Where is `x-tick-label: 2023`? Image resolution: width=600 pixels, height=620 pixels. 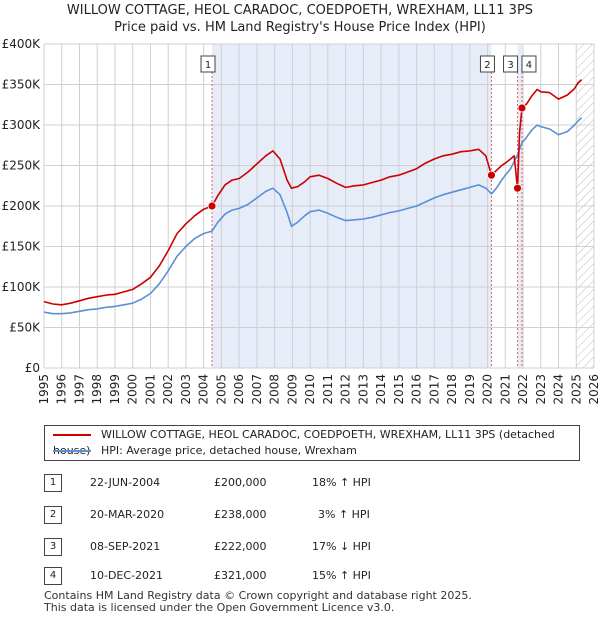
x-tick-label: 2023 is located at coordinates (541, 389).